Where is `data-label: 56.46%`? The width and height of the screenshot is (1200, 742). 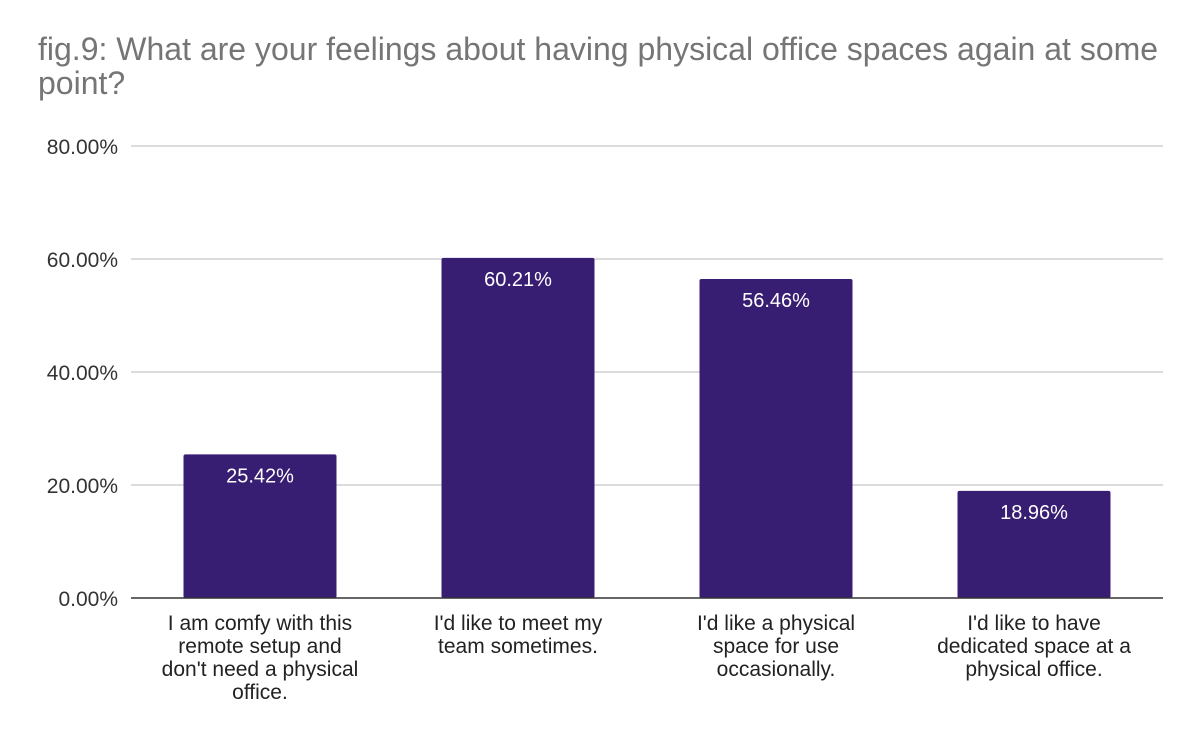 data-label: 56.46% is located at coordinates (776, 301).